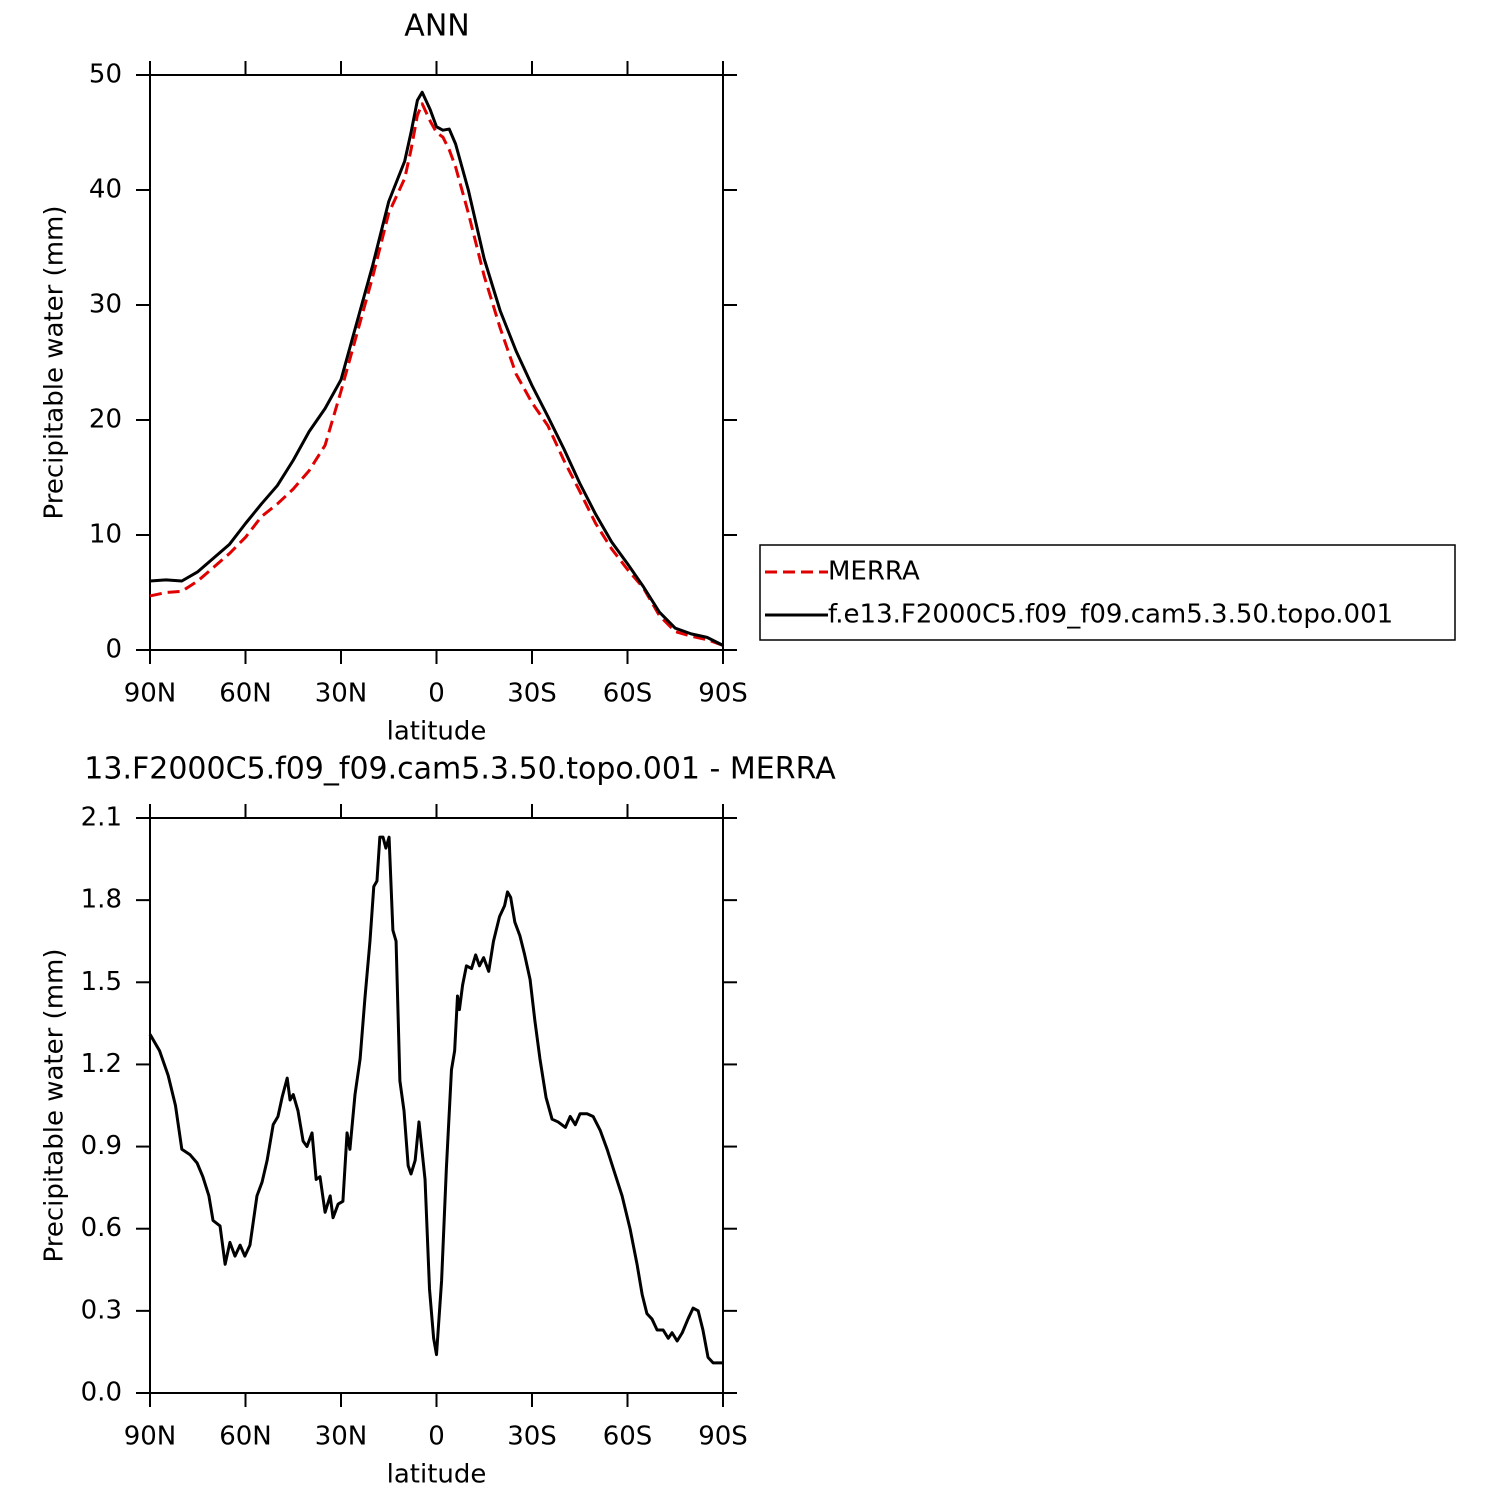 The image size is (1497, 1497). What do you see at coordinates (1107, 592) in the screenshot?
I see `legend-box` at bounding box center [1107, 592].